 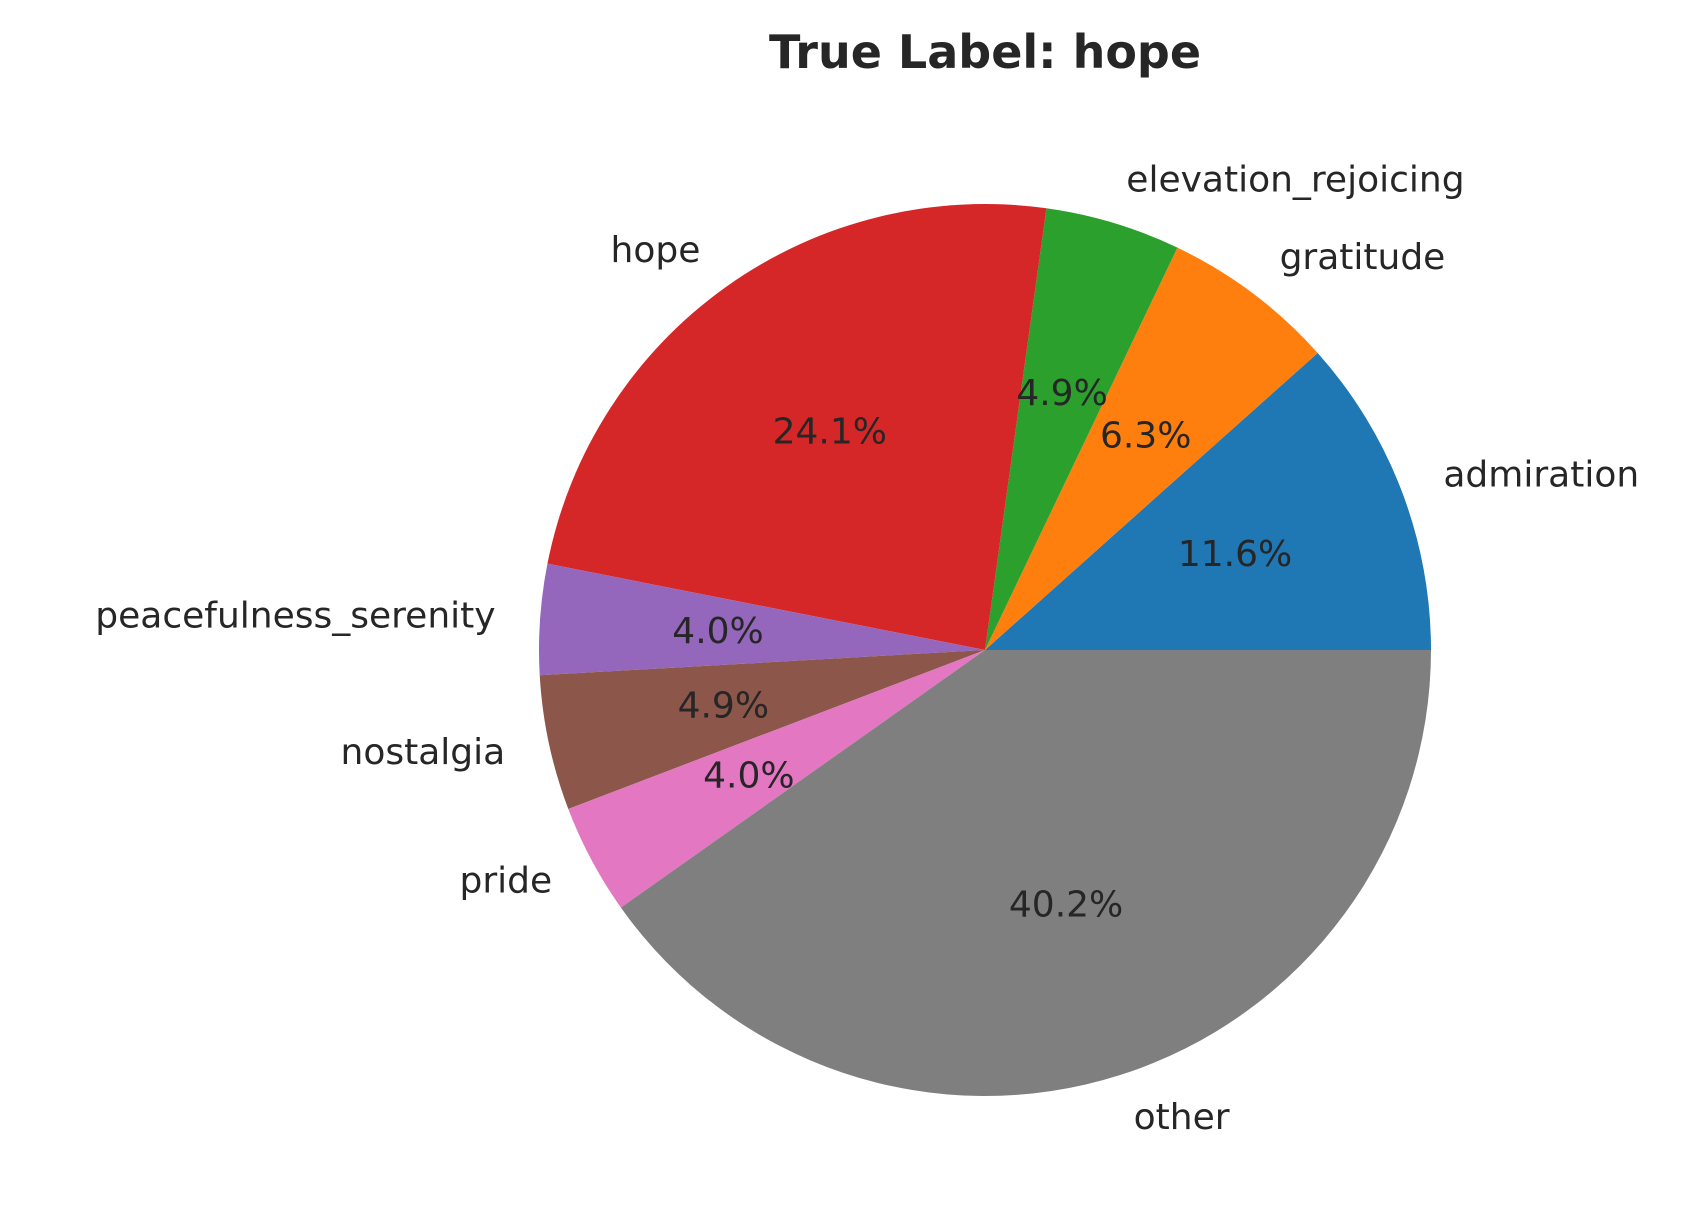 I want to click on pie-percent-label-peacefulness-serenity: 4.0%, so click(x=717, y=631).